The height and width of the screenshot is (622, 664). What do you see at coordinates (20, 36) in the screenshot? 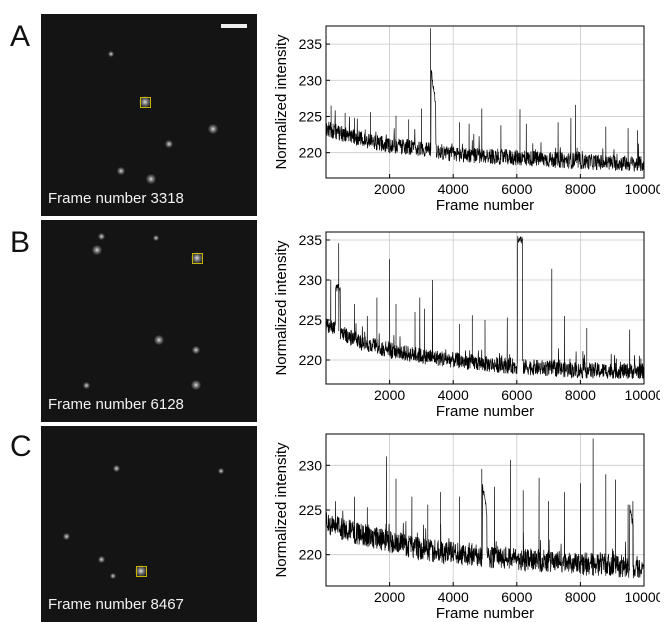
I see `panel-letter-a: A` at bounding box center [20, 36].